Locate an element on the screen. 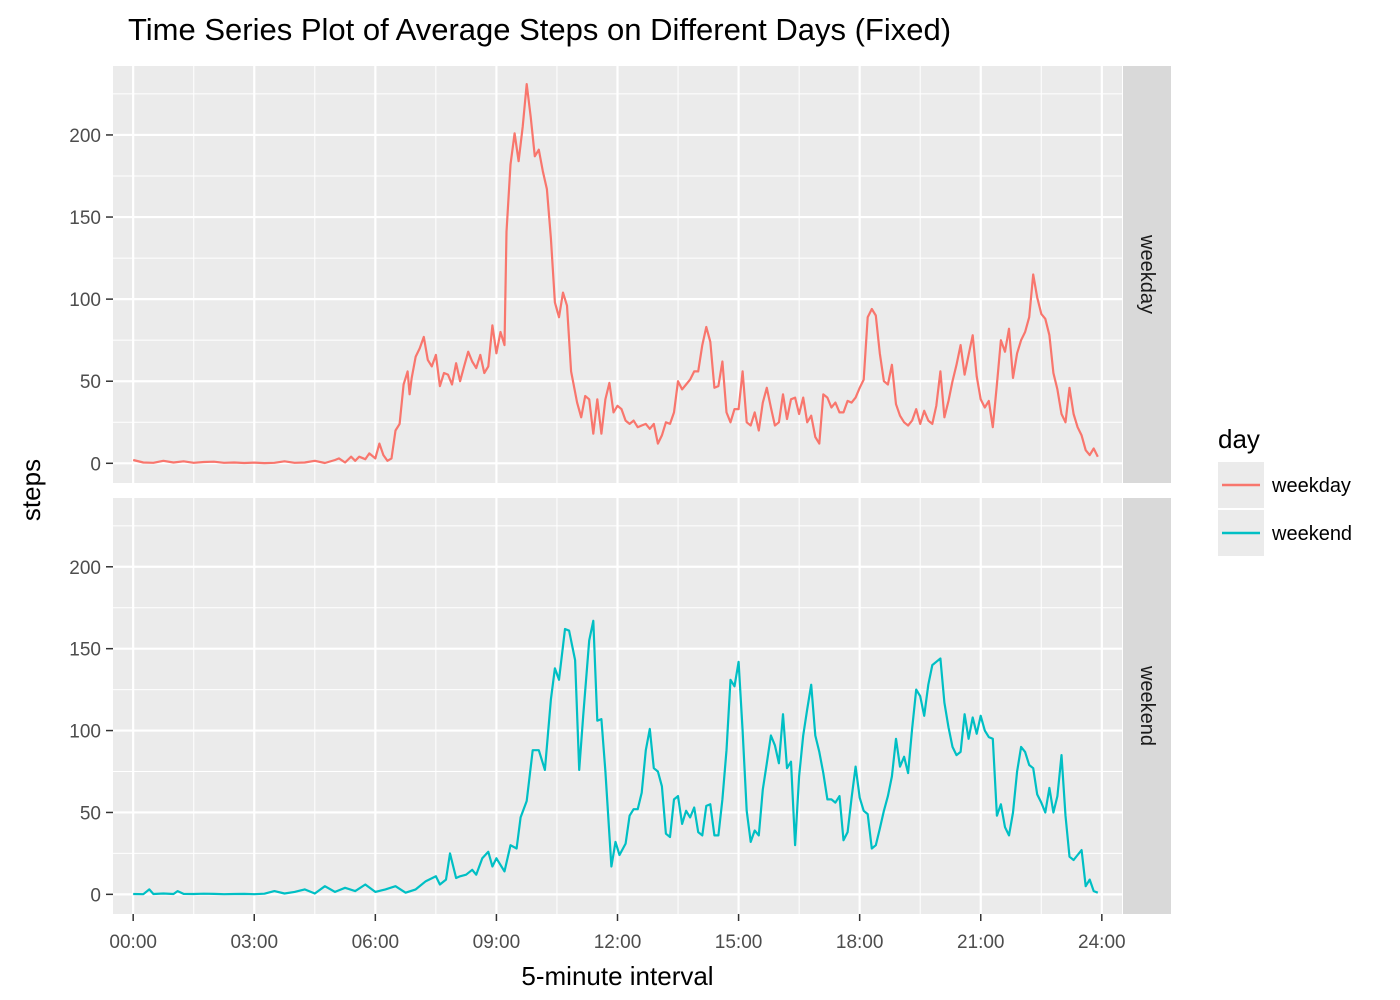  facet-label: weekend is located at coordinates (1147, 705).